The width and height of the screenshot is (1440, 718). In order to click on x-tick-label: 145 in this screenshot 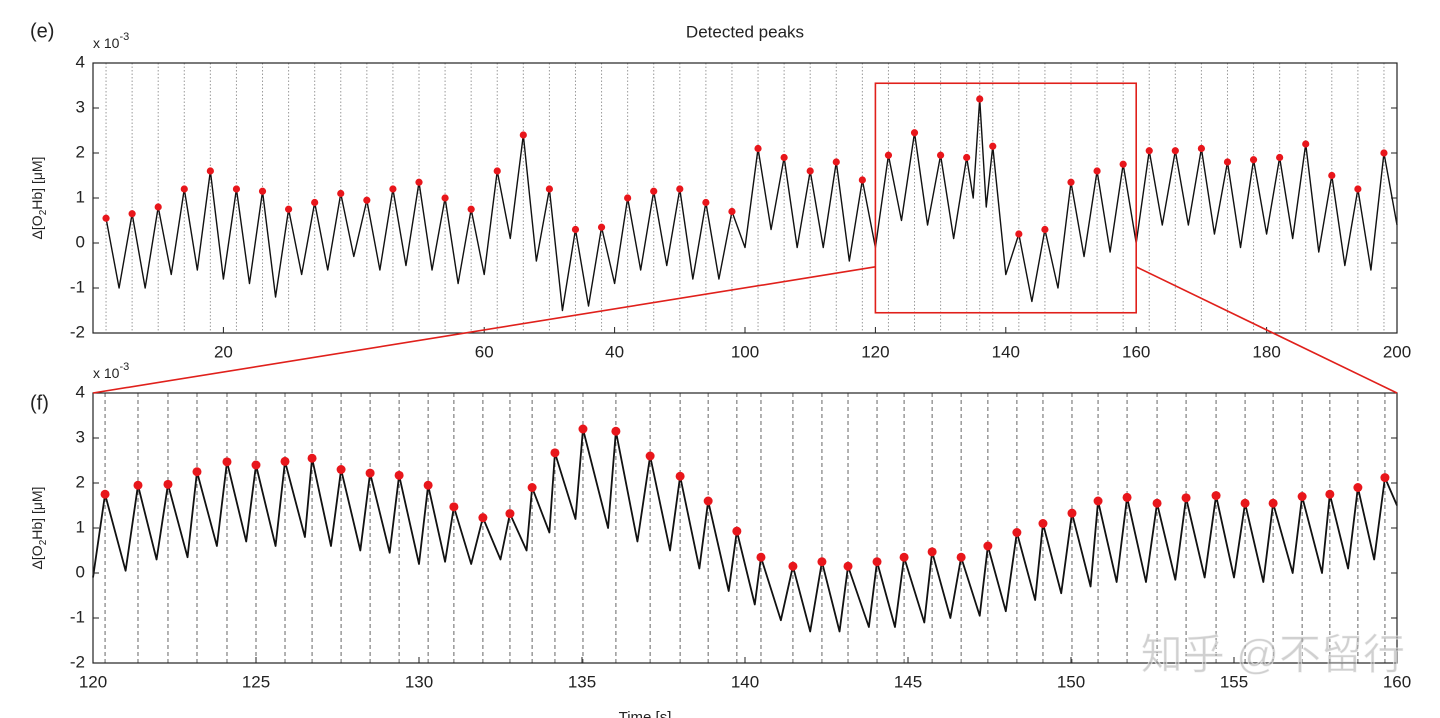, I will do `click(908, 681)`.